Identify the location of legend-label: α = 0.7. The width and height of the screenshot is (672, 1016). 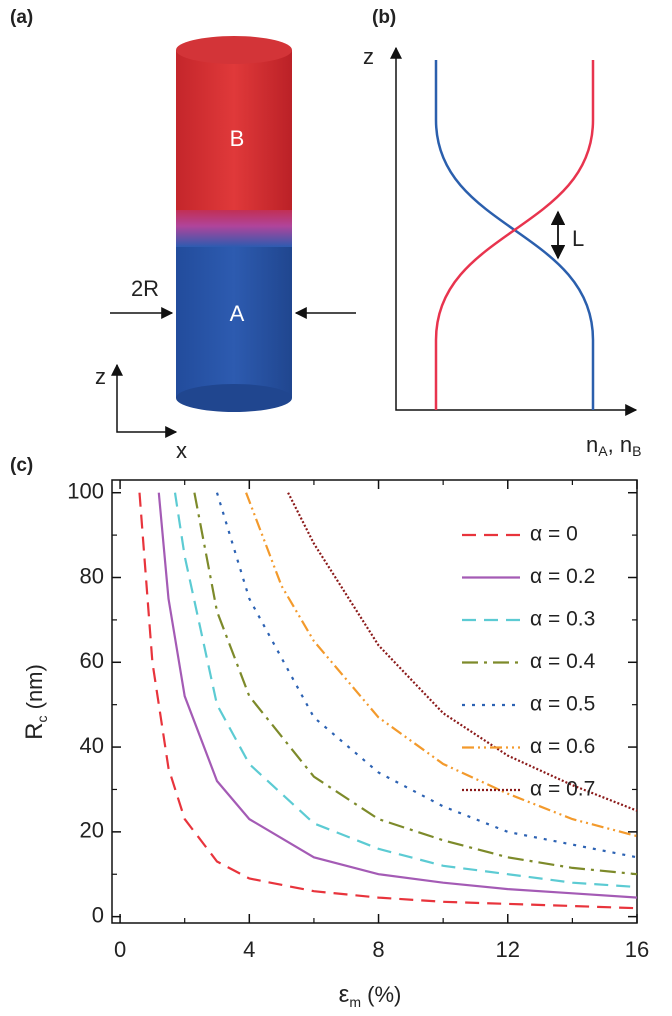
(562, 789).